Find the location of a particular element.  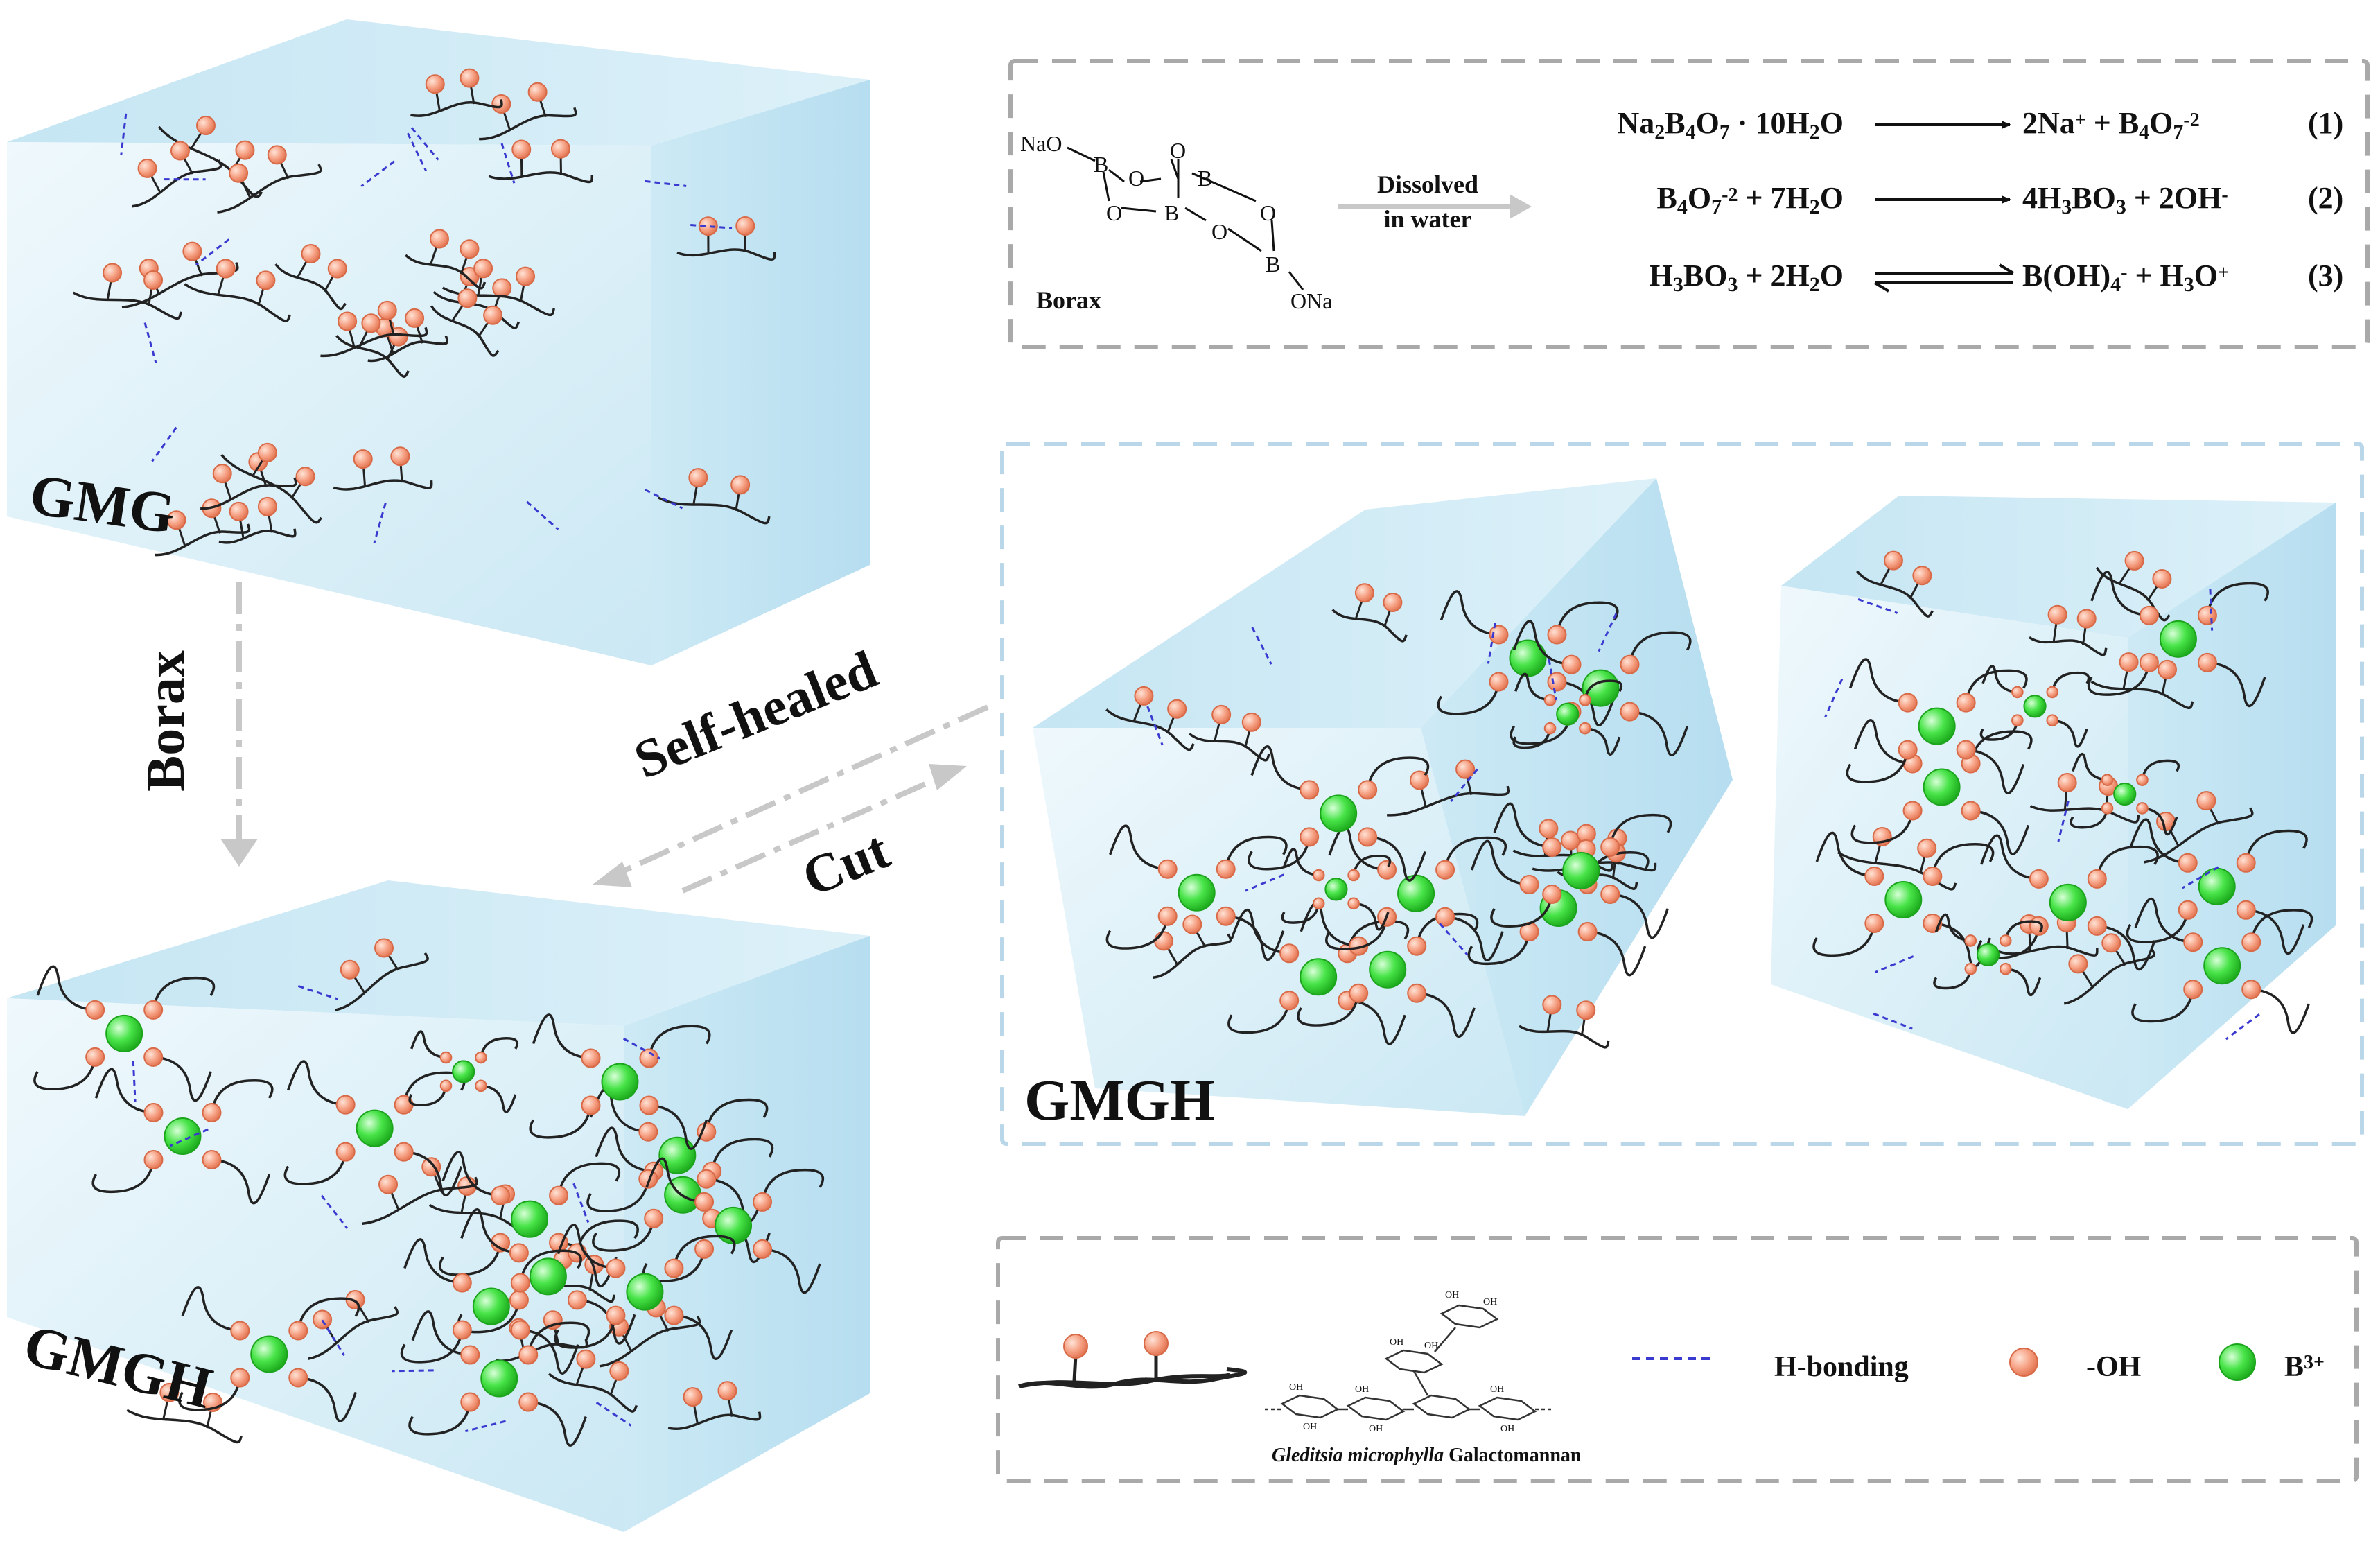

borax-caption: Borax is located at coordinates (1068, 300).